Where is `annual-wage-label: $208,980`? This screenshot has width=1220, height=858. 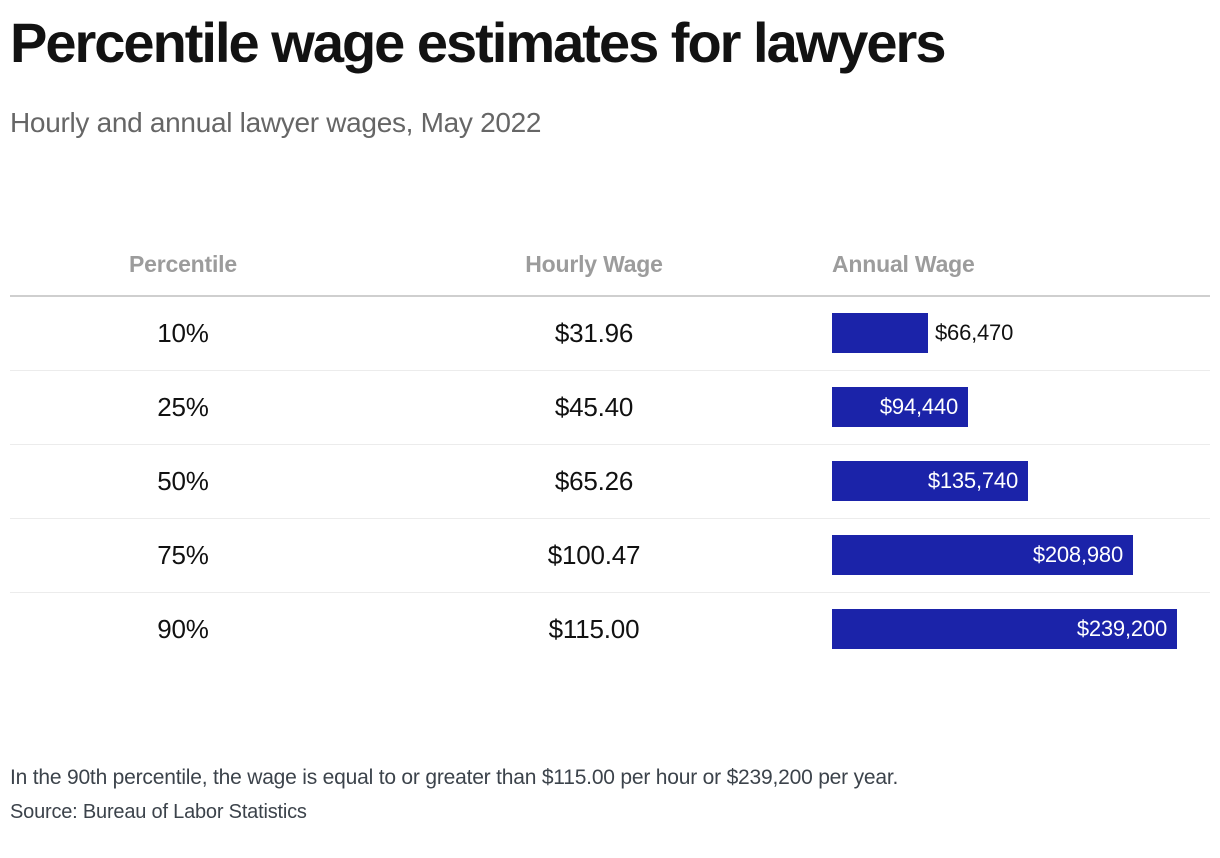
annual-wage-label: $208,980 is located at coordinates (1077, 555).